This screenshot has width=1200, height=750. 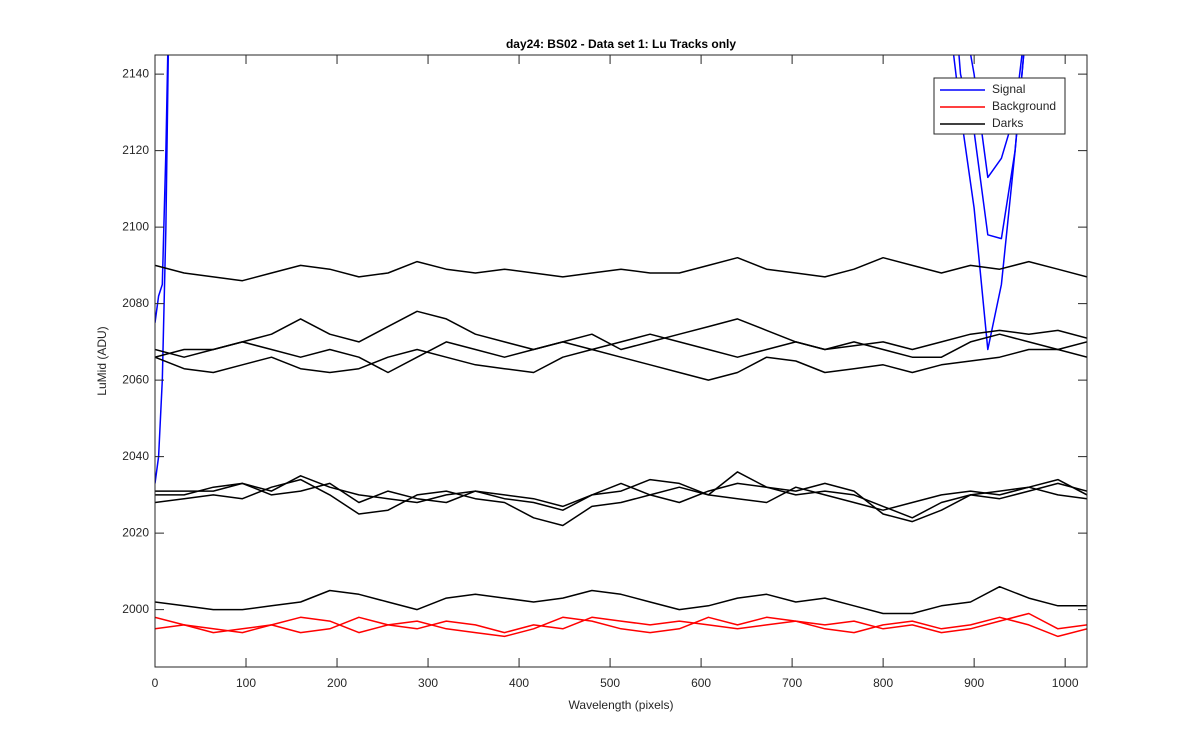 I want to click on legend-label: Background, so click(x=1024, y=106).